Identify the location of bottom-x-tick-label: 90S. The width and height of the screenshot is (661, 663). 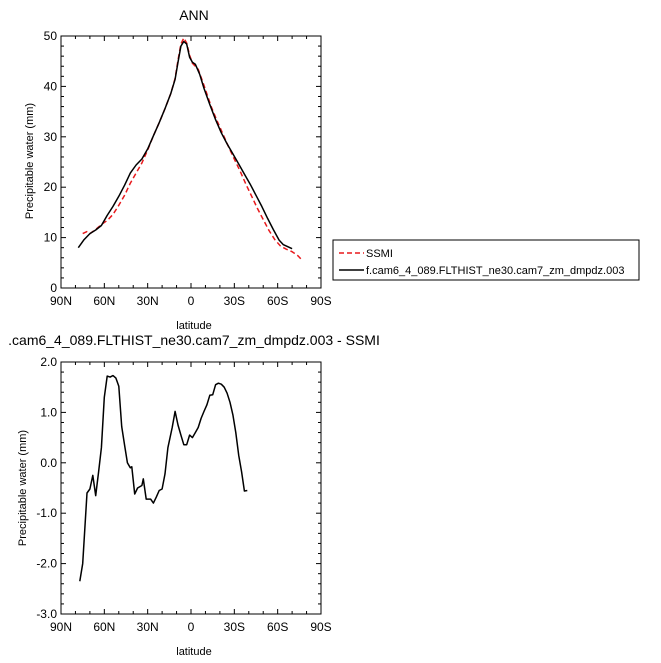
(320, 627).